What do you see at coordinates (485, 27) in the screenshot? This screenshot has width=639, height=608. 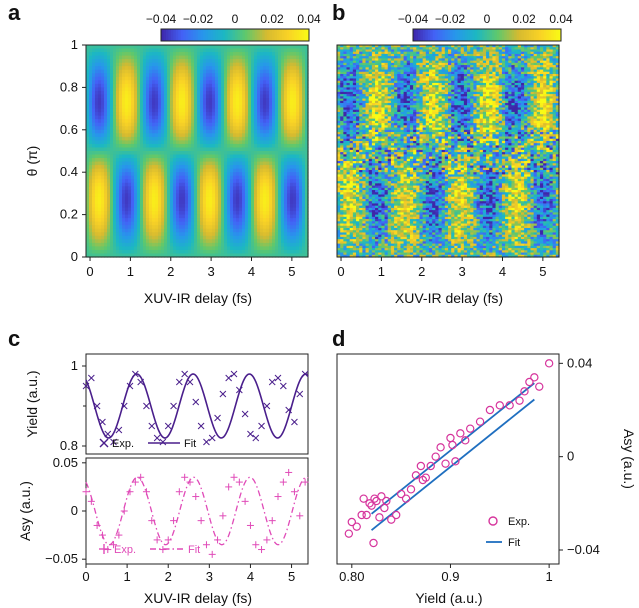 I see `colorbar-b: −0.04 −0.02 0 0.02 0.04` at bounding box center [485, 27].